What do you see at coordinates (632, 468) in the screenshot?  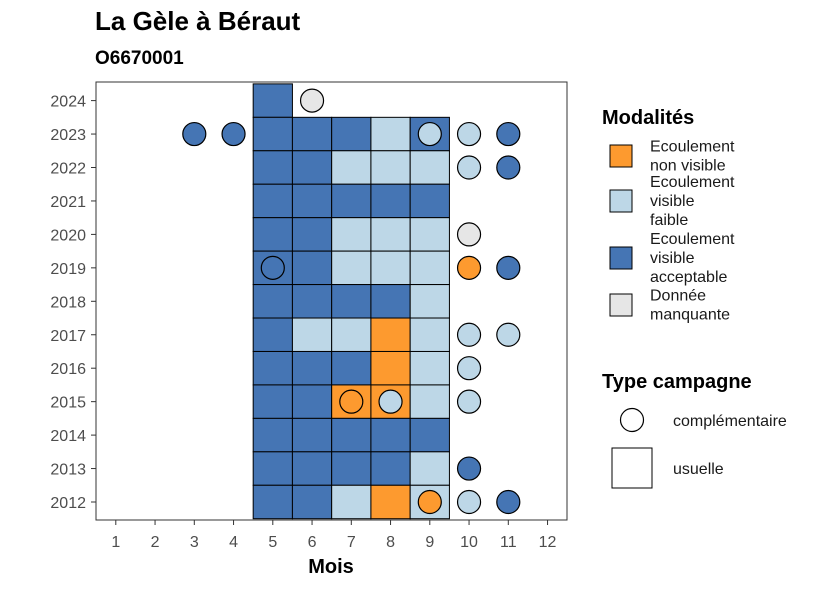 I see `legend-key-square` at bounding box center [632, 468].